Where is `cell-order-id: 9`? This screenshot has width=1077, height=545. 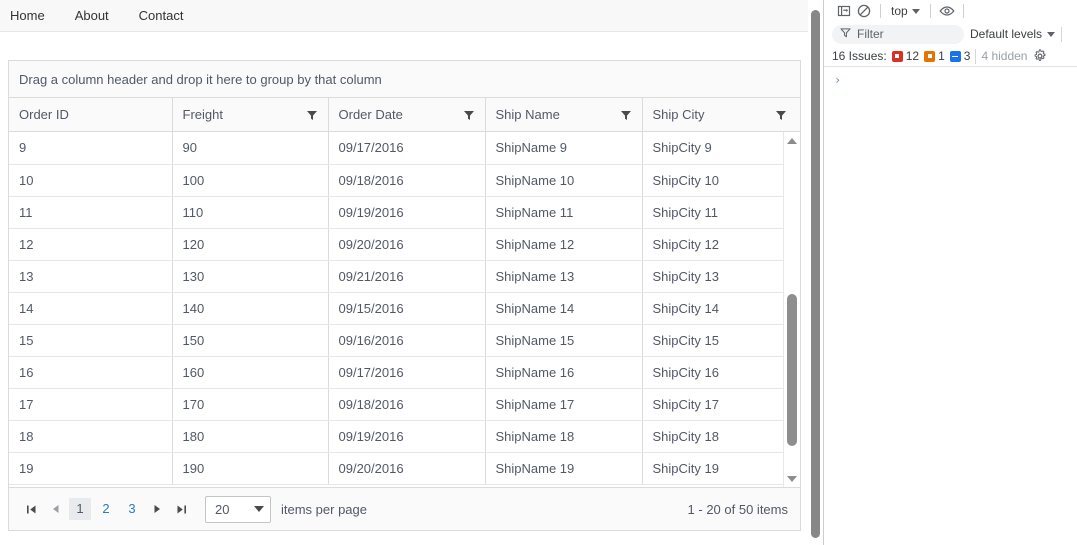
cell-order-id: 9 is located at coordinates (91, 148).